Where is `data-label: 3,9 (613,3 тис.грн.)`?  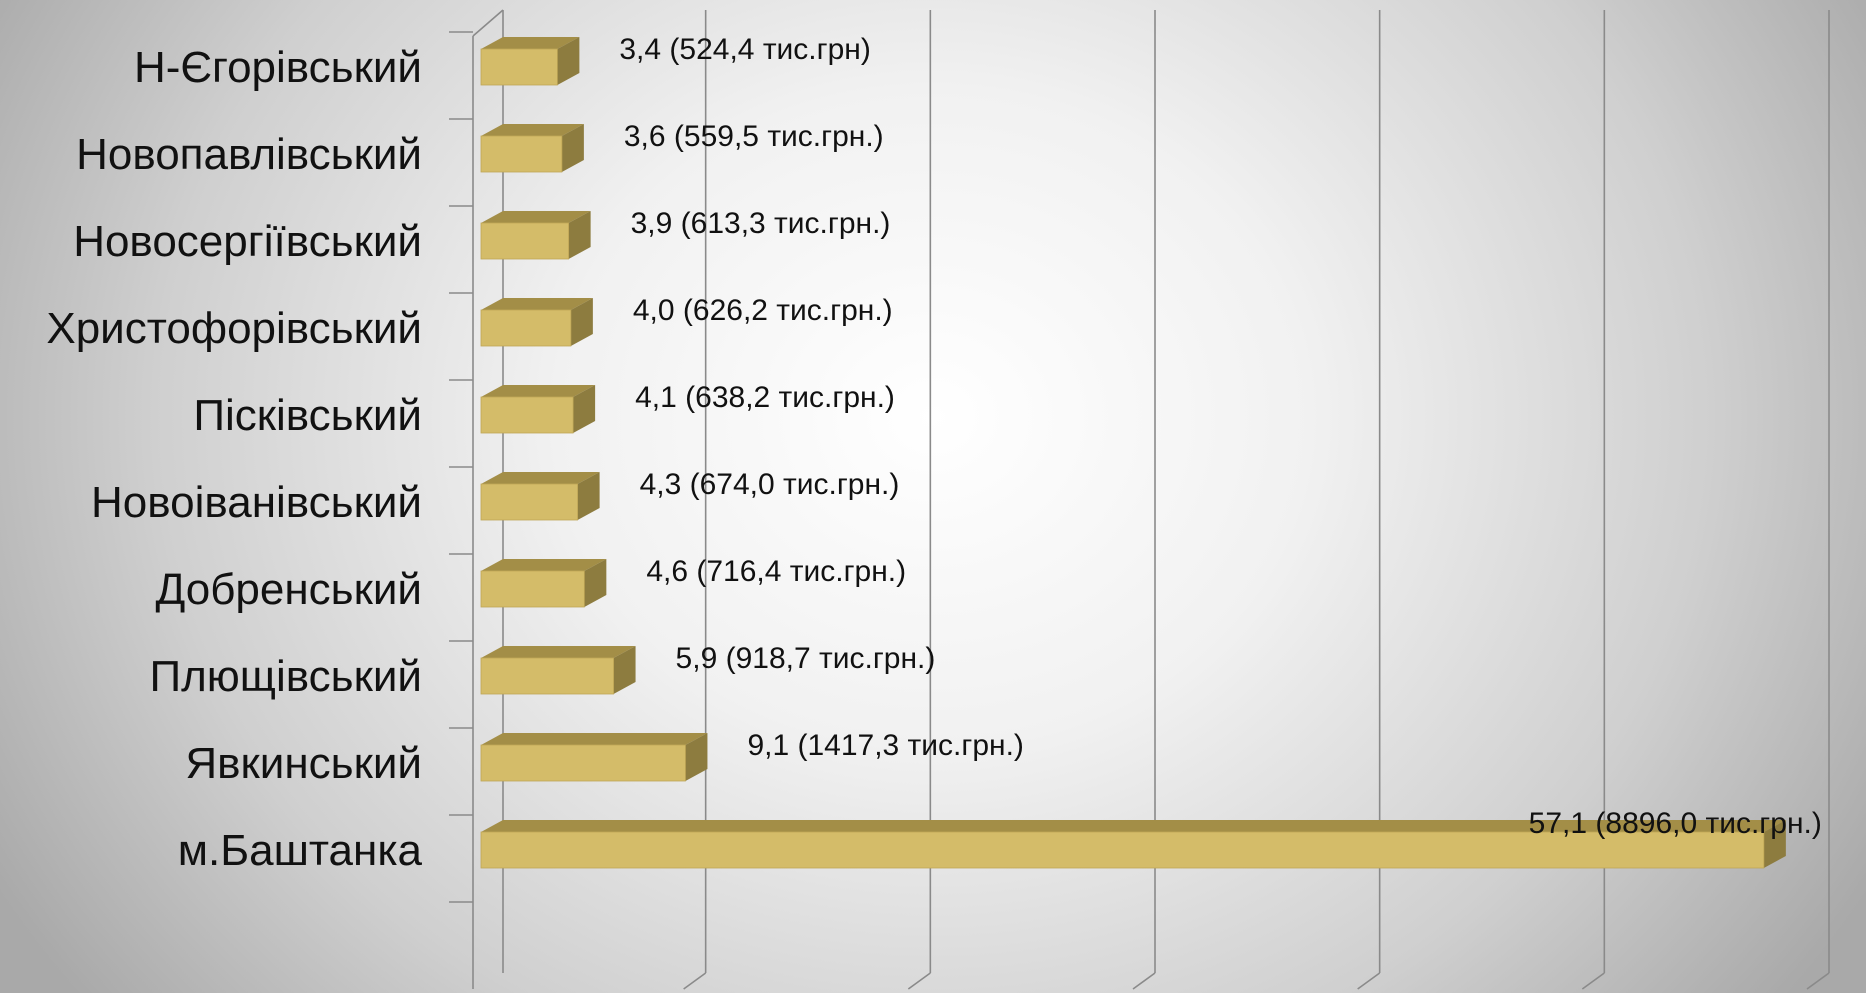
data-label: 3,9 (613,3 тис.грн.) is located at coordinates (761, 223).